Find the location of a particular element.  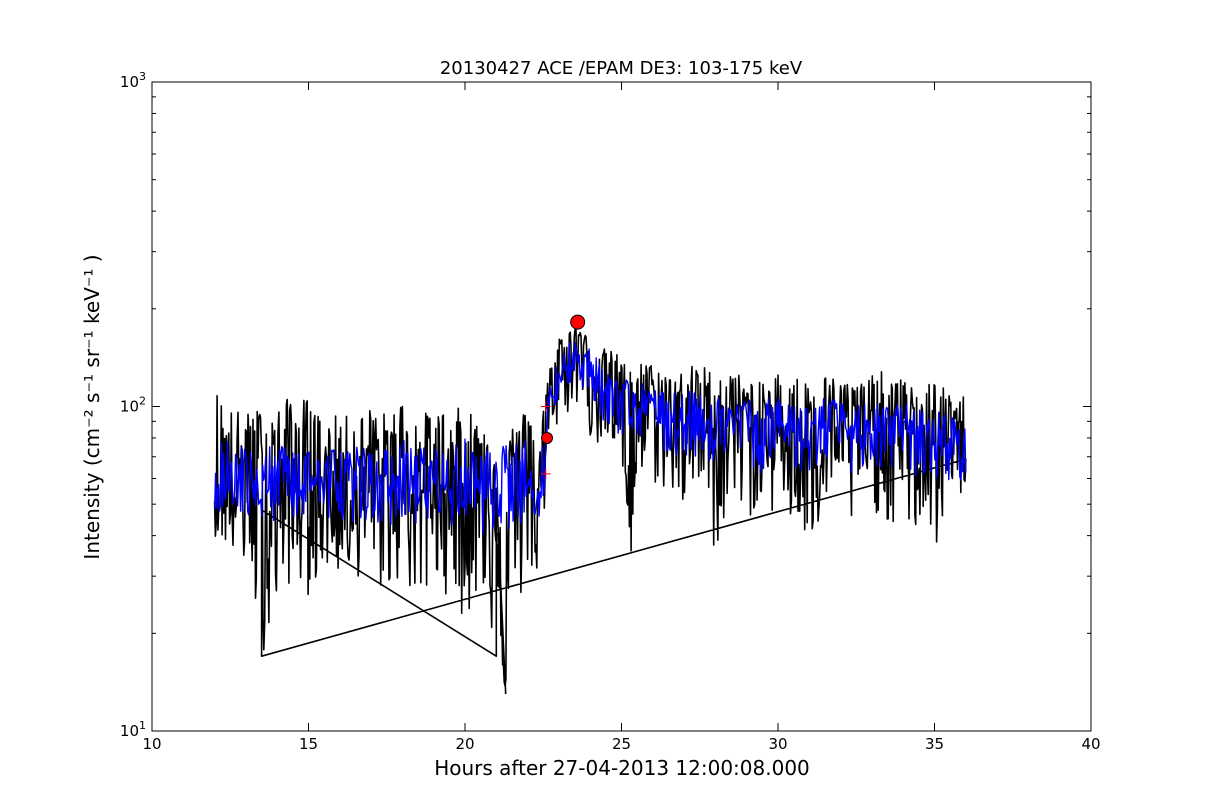

y-tick-label: 10³ is located at coordinates (133, 80).